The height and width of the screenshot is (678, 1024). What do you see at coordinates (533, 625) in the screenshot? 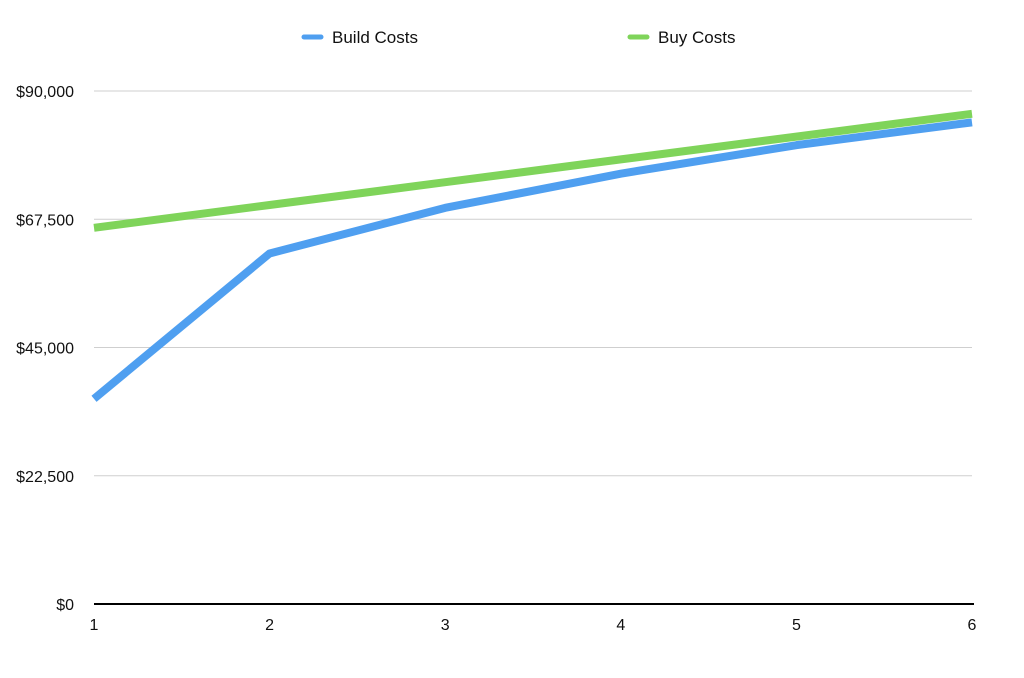
I see `x-axis: 1 2 3 4 5 6` at bounding box center [533, 625].